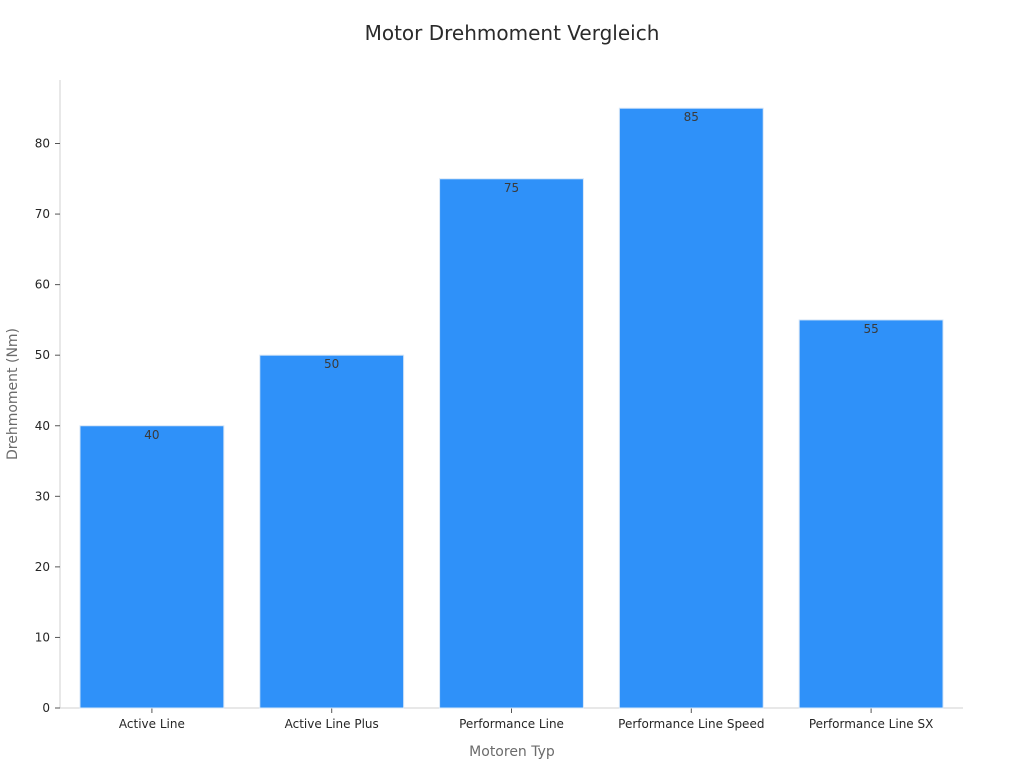 This screenshot has width=1024, height=772. I want to click on y-tick-label: 60, so click(42, 285).